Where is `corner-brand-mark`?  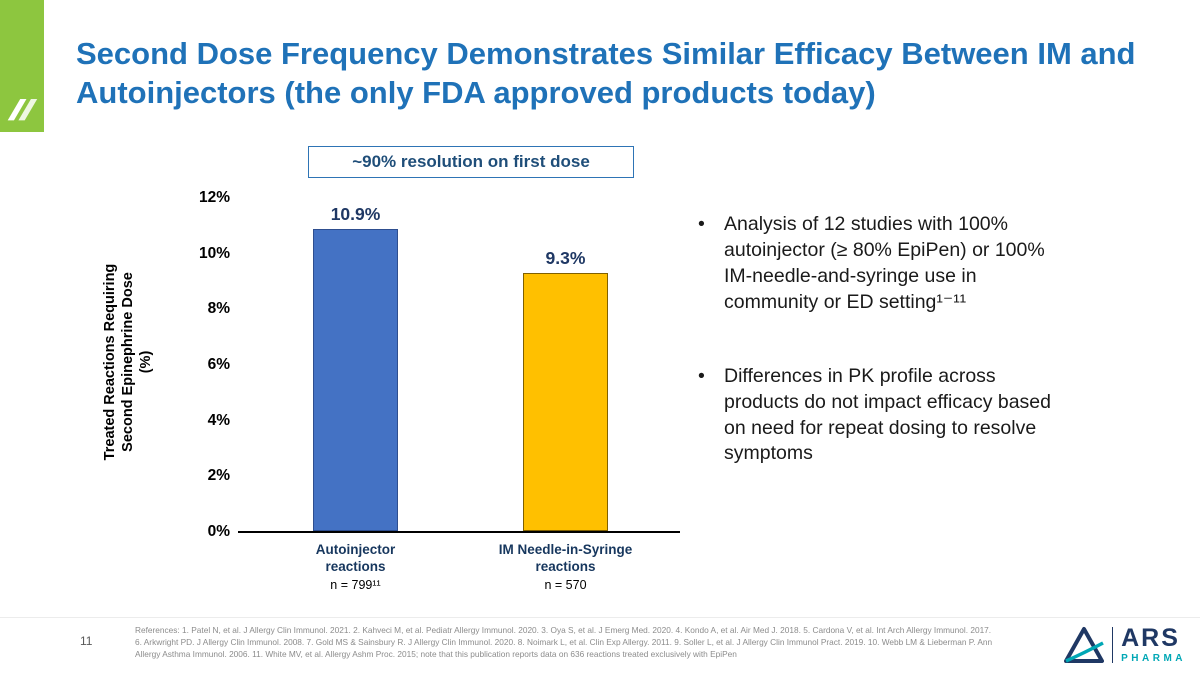 corner-brand-mark is located at coordinates (22, 66).